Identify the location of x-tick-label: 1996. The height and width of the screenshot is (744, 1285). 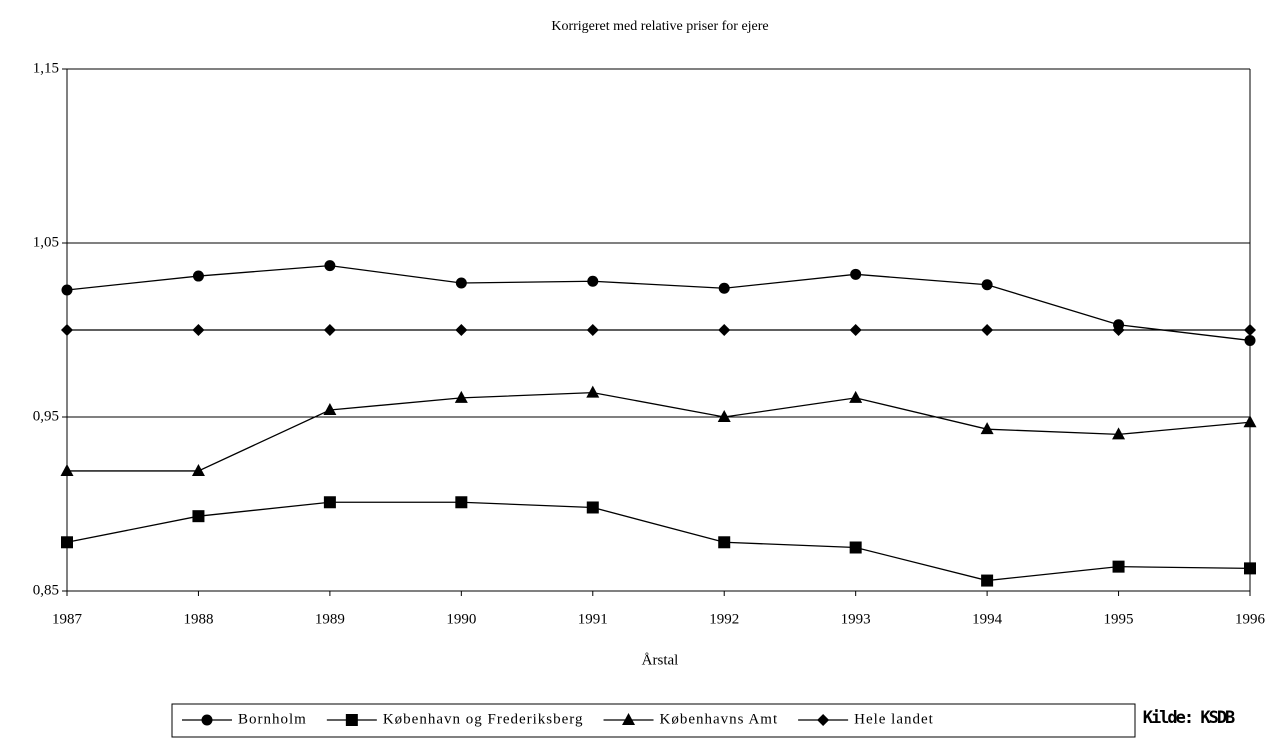
(1250, 619).